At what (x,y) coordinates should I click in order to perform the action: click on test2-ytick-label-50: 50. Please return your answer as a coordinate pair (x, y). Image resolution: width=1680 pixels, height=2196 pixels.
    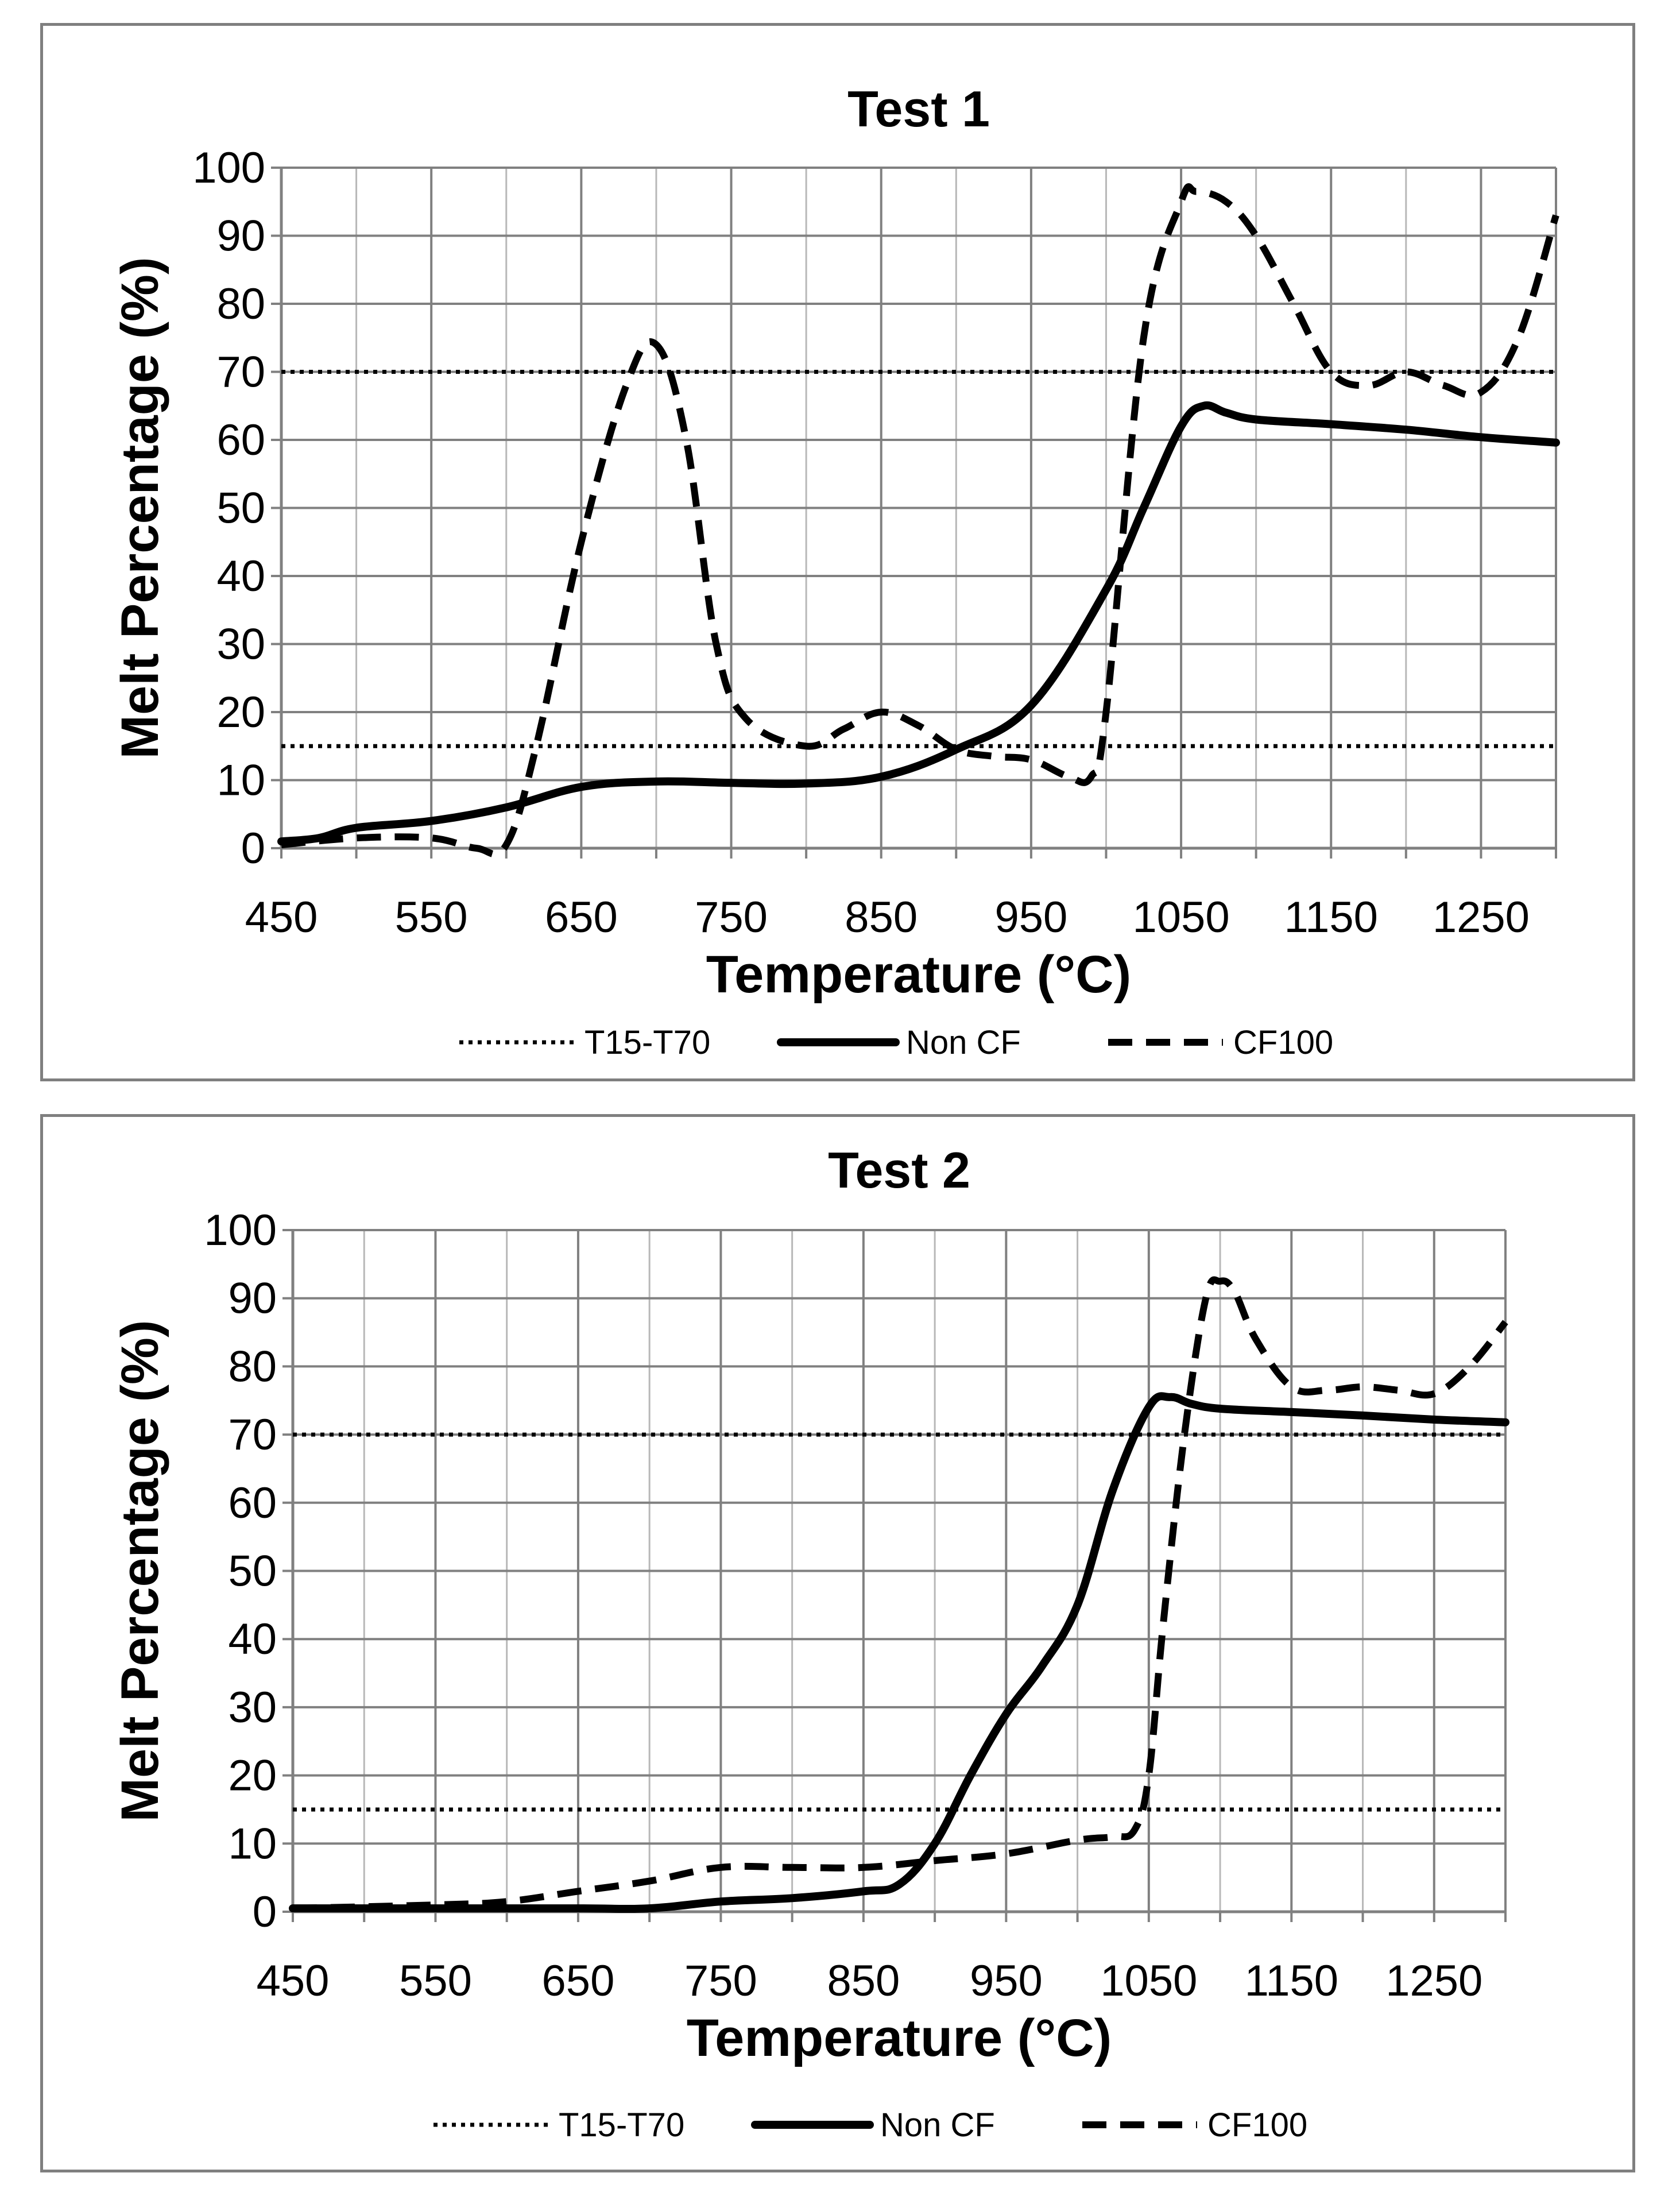
    Looking at the image, I should click on (252, 1571).